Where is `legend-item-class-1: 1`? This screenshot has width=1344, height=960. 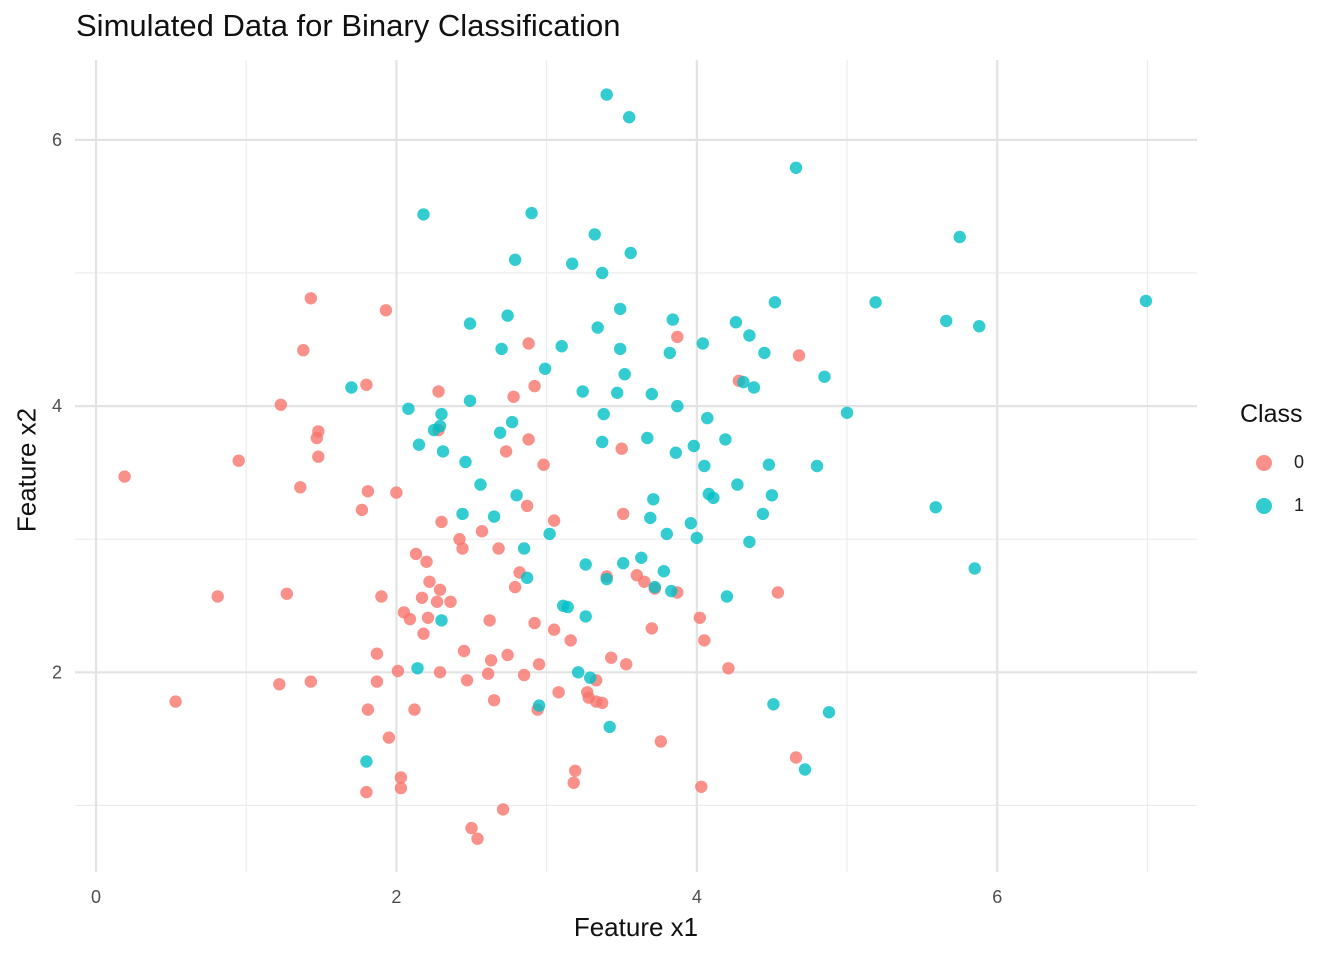
legend-item-class-1: 1 is located at coordinates (1272, 505).